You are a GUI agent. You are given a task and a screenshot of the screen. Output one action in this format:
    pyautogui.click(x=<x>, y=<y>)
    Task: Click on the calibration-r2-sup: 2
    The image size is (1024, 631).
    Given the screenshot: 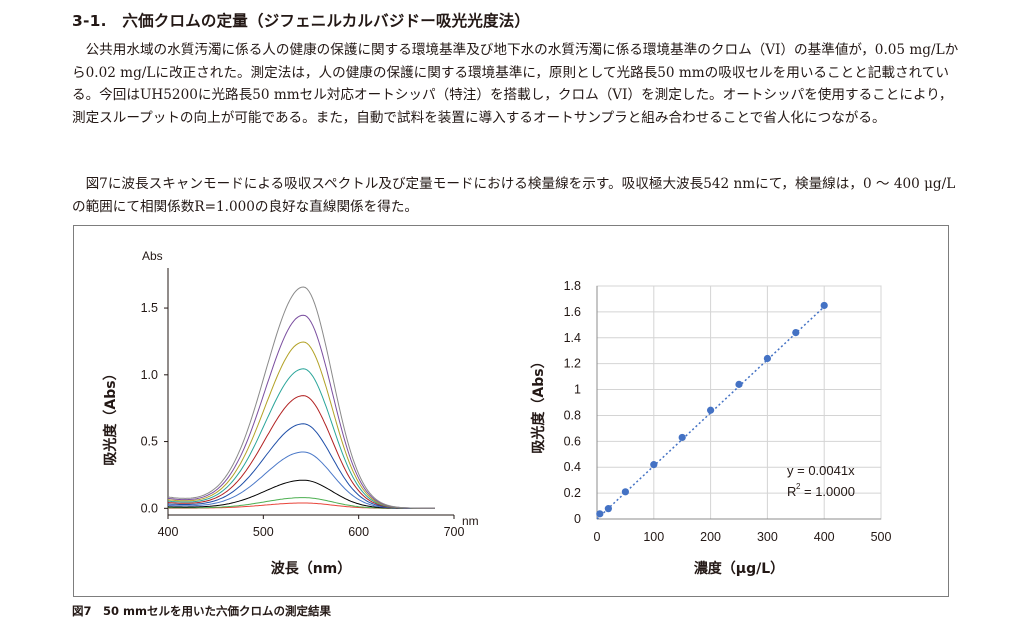 What is the action you would take?
    pyautogui.click(x=798, y=486)
    